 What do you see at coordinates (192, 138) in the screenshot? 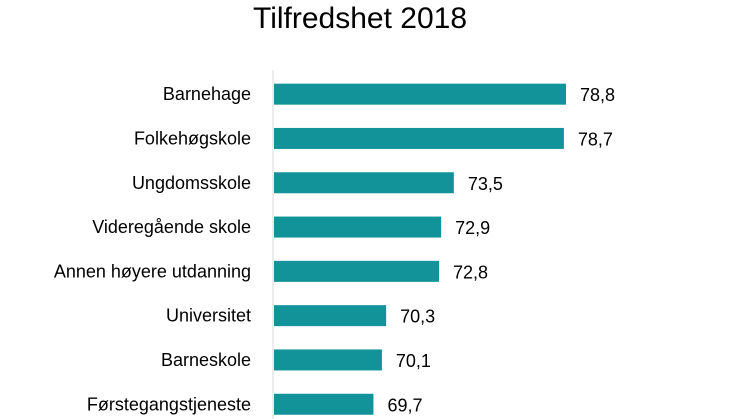
I see `category-label: Folkehøgskole` at bounding box center [192, 138].